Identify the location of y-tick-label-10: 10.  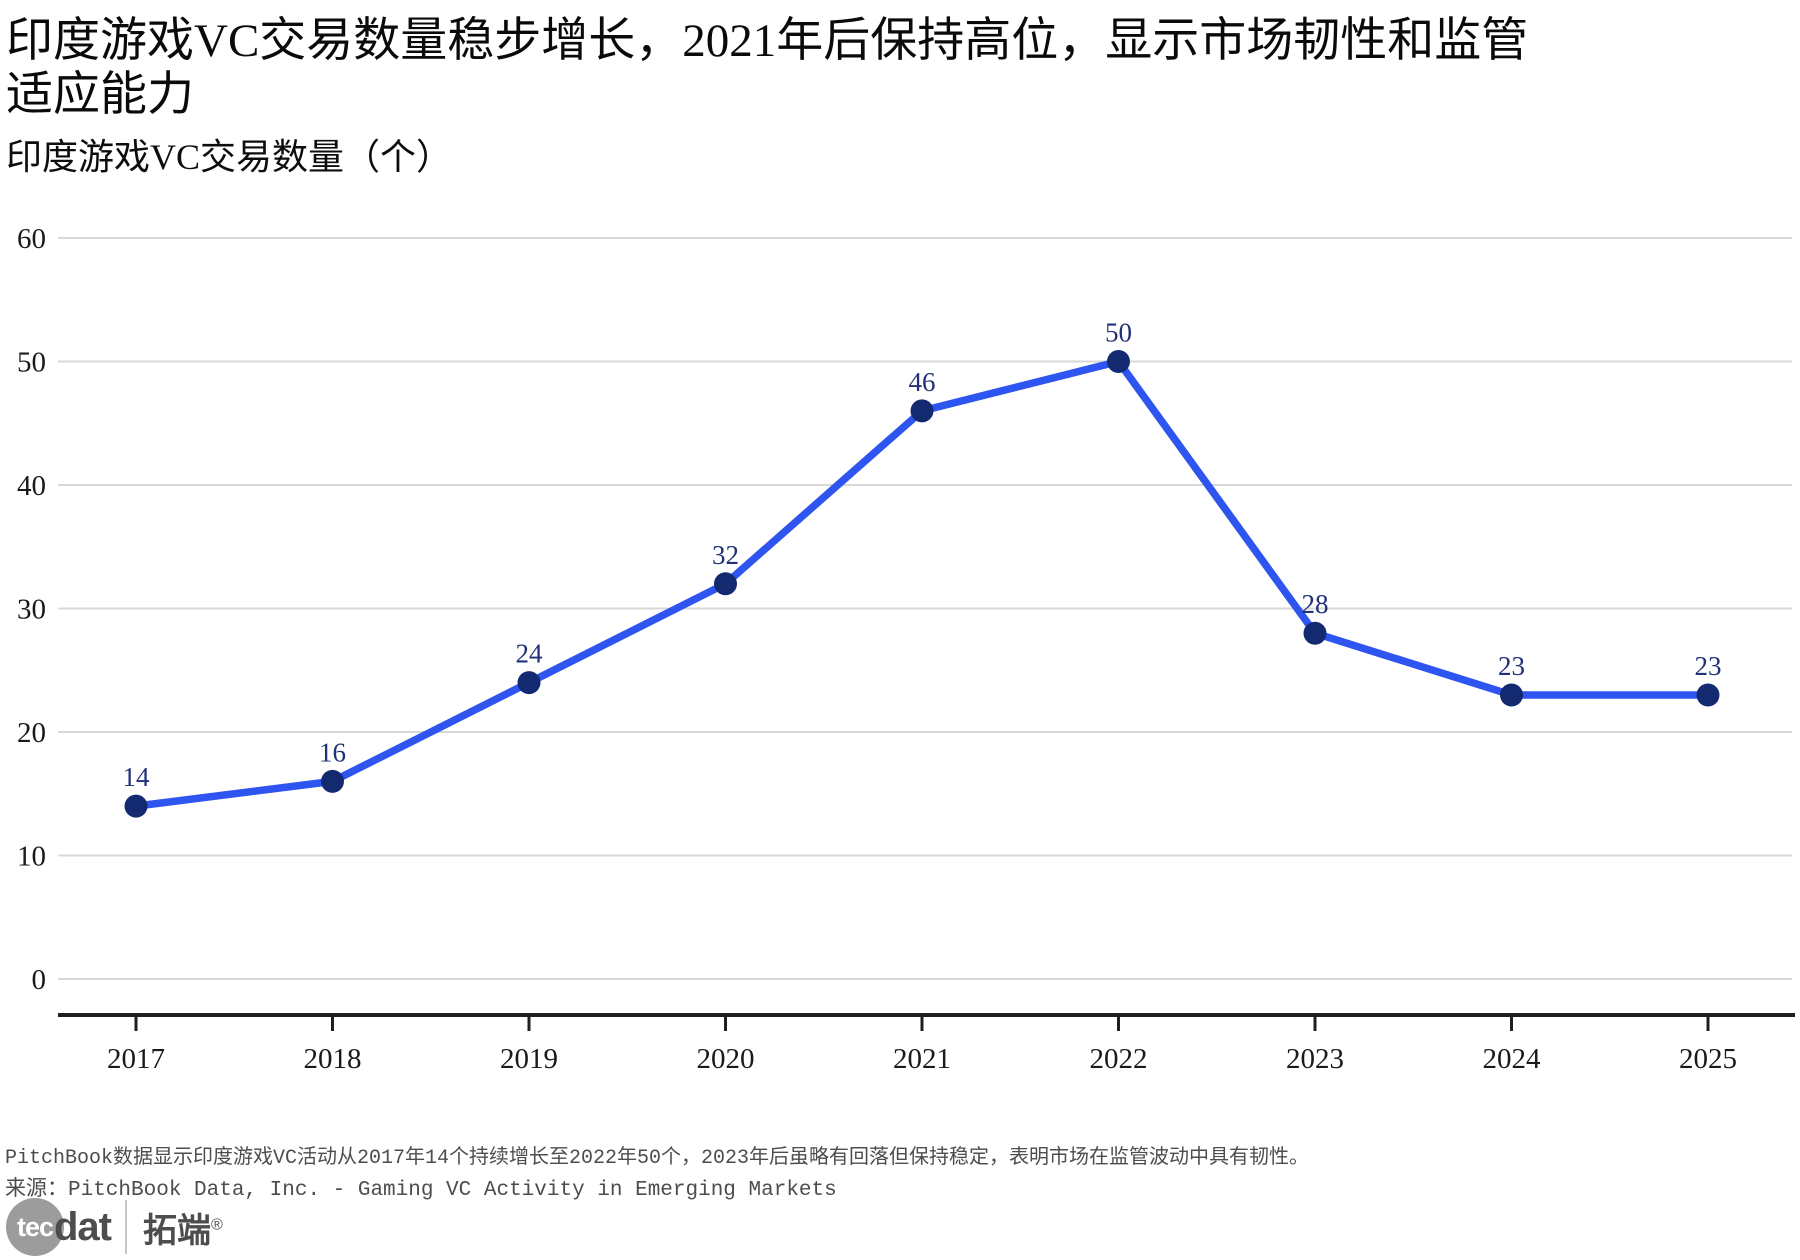
(31, 857).